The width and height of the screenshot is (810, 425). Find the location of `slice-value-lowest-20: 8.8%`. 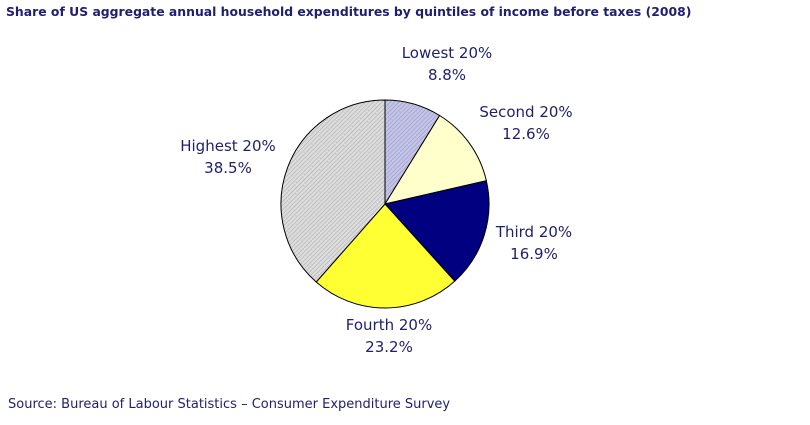

slice-value-lowest-20: 8.8% is located at coordinates (447, 75).